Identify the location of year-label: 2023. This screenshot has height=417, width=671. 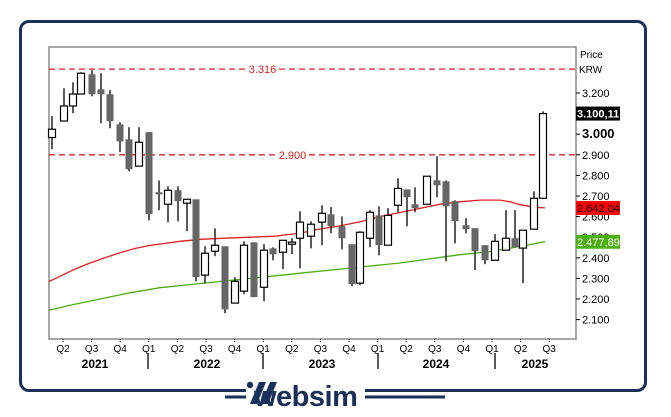
(322, 364).